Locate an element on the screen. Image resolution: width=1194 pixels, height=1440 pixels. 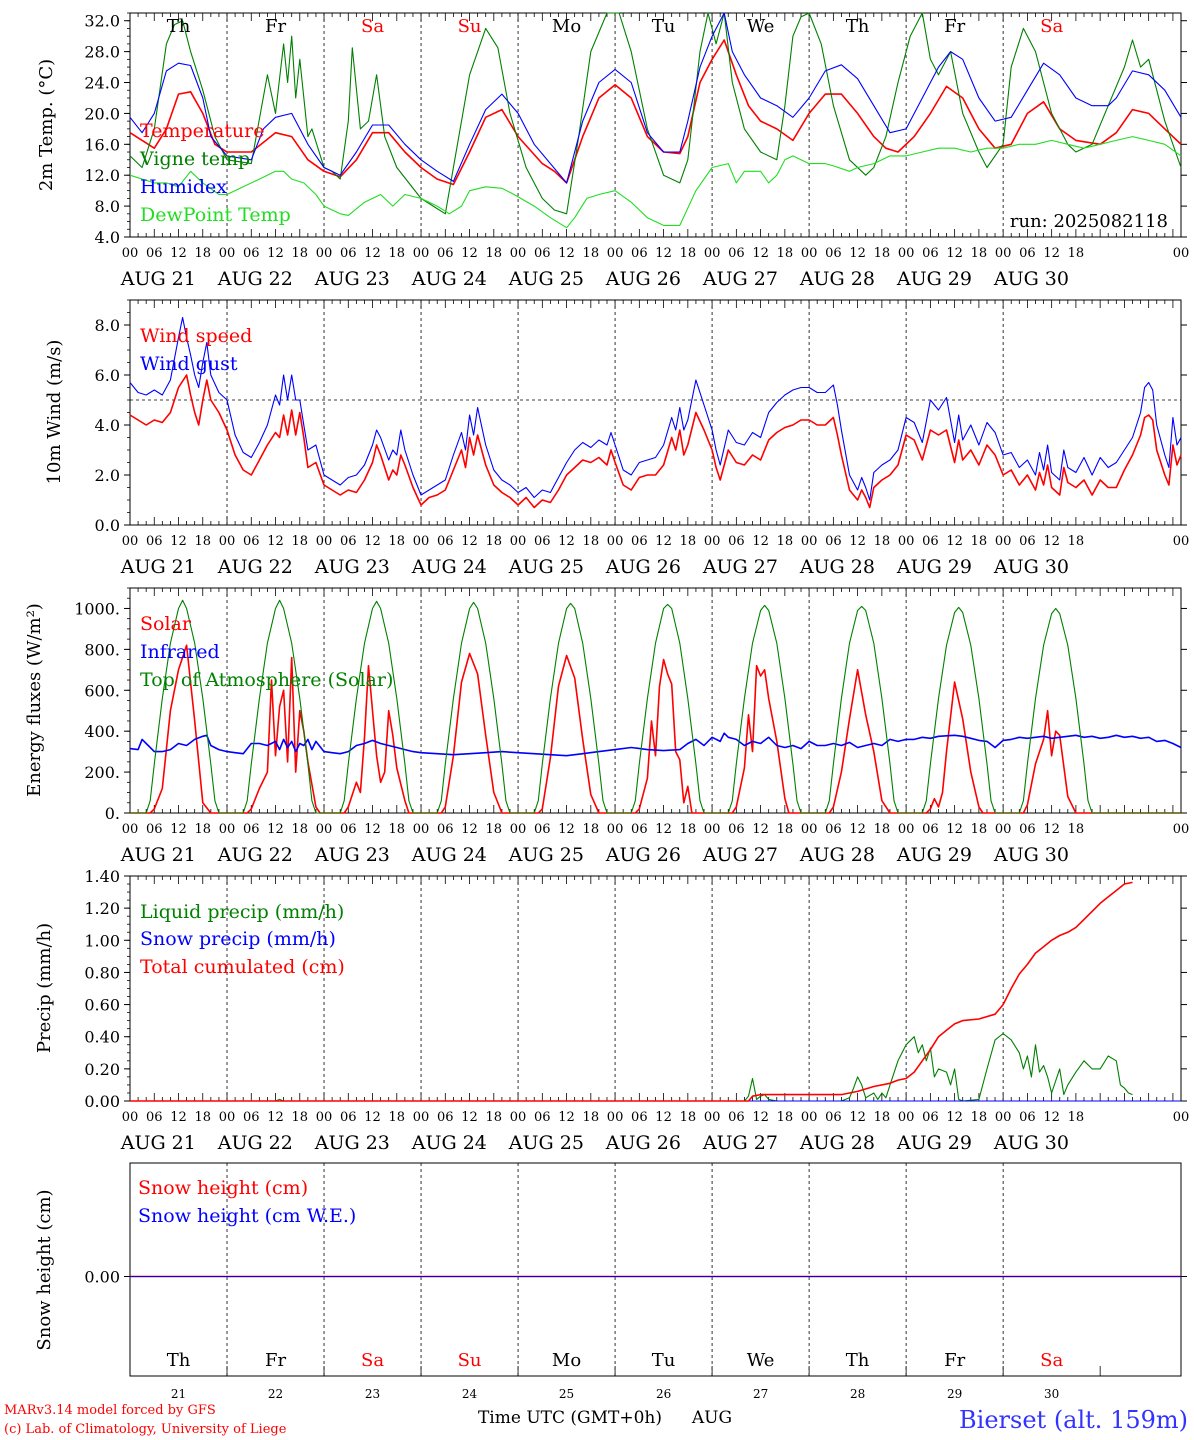
series-line-humidex is located at coordinates (655, 98).